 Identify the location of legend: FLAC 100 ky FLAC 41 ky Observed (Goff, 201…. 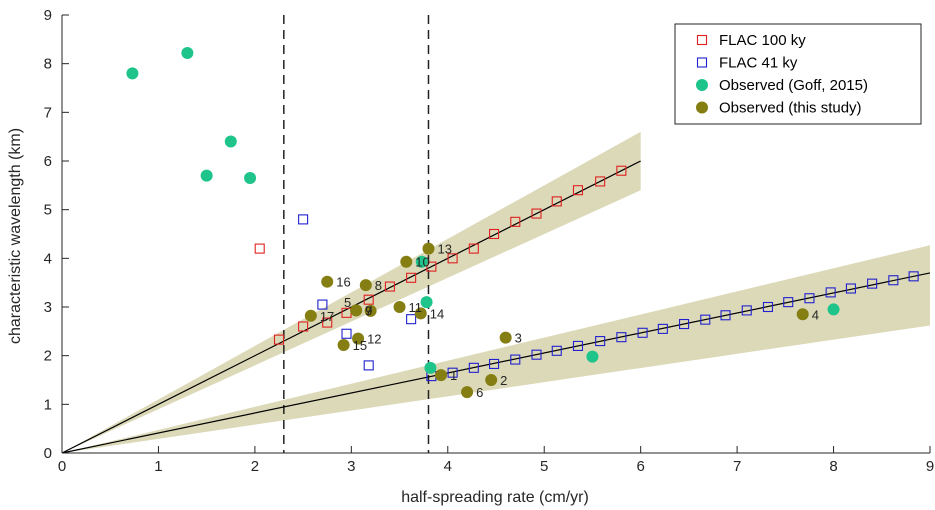
(798, 74).